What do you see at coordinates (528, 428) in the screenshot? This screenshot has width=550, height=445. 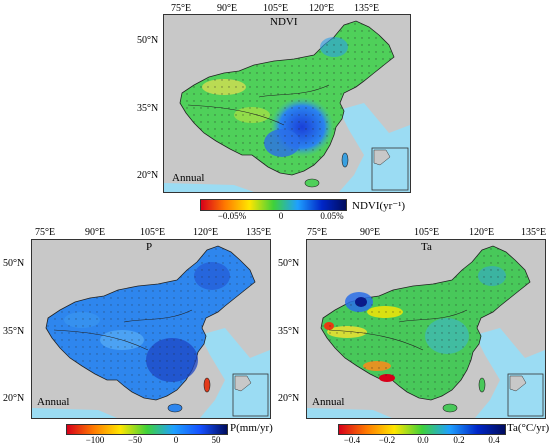 I see `colorbar-title: Ta(°C/yr)` at bounding box center [528, 428].